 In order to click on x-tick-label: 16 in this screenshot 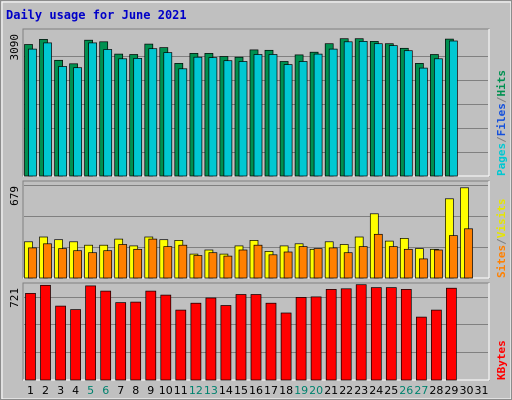, I will do `click(256, 390)`.